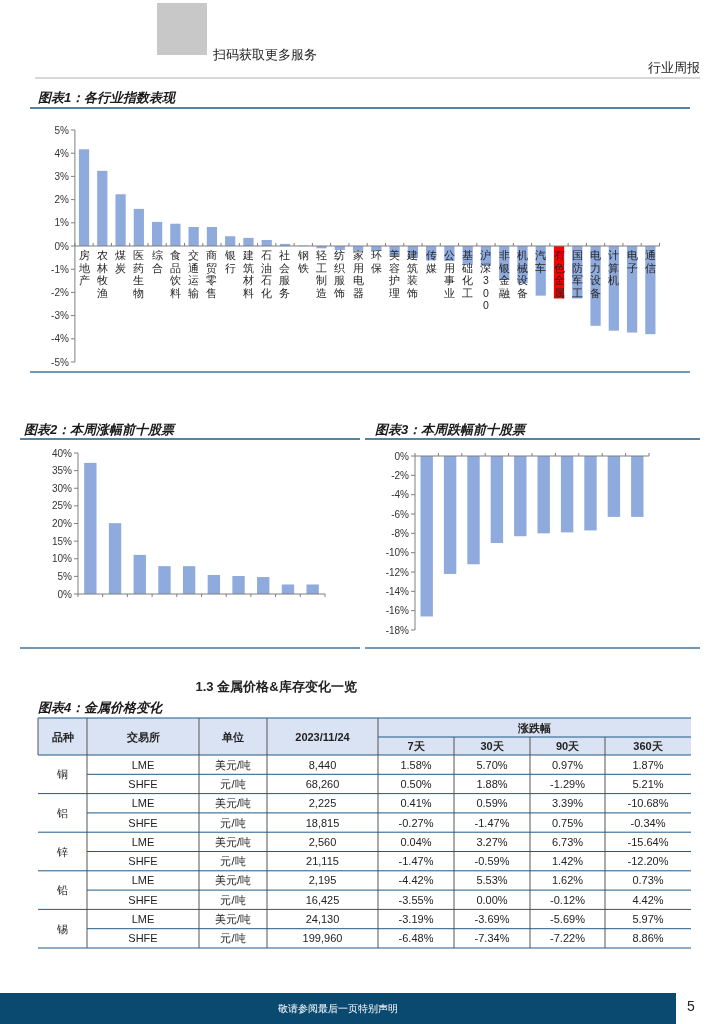 The width and height of the screenshot is (724, 1024). What do you see at coordinates (62, 223) in the screenshot?
I see `y-tick-label: 1%` at bounding box center [62, 223].